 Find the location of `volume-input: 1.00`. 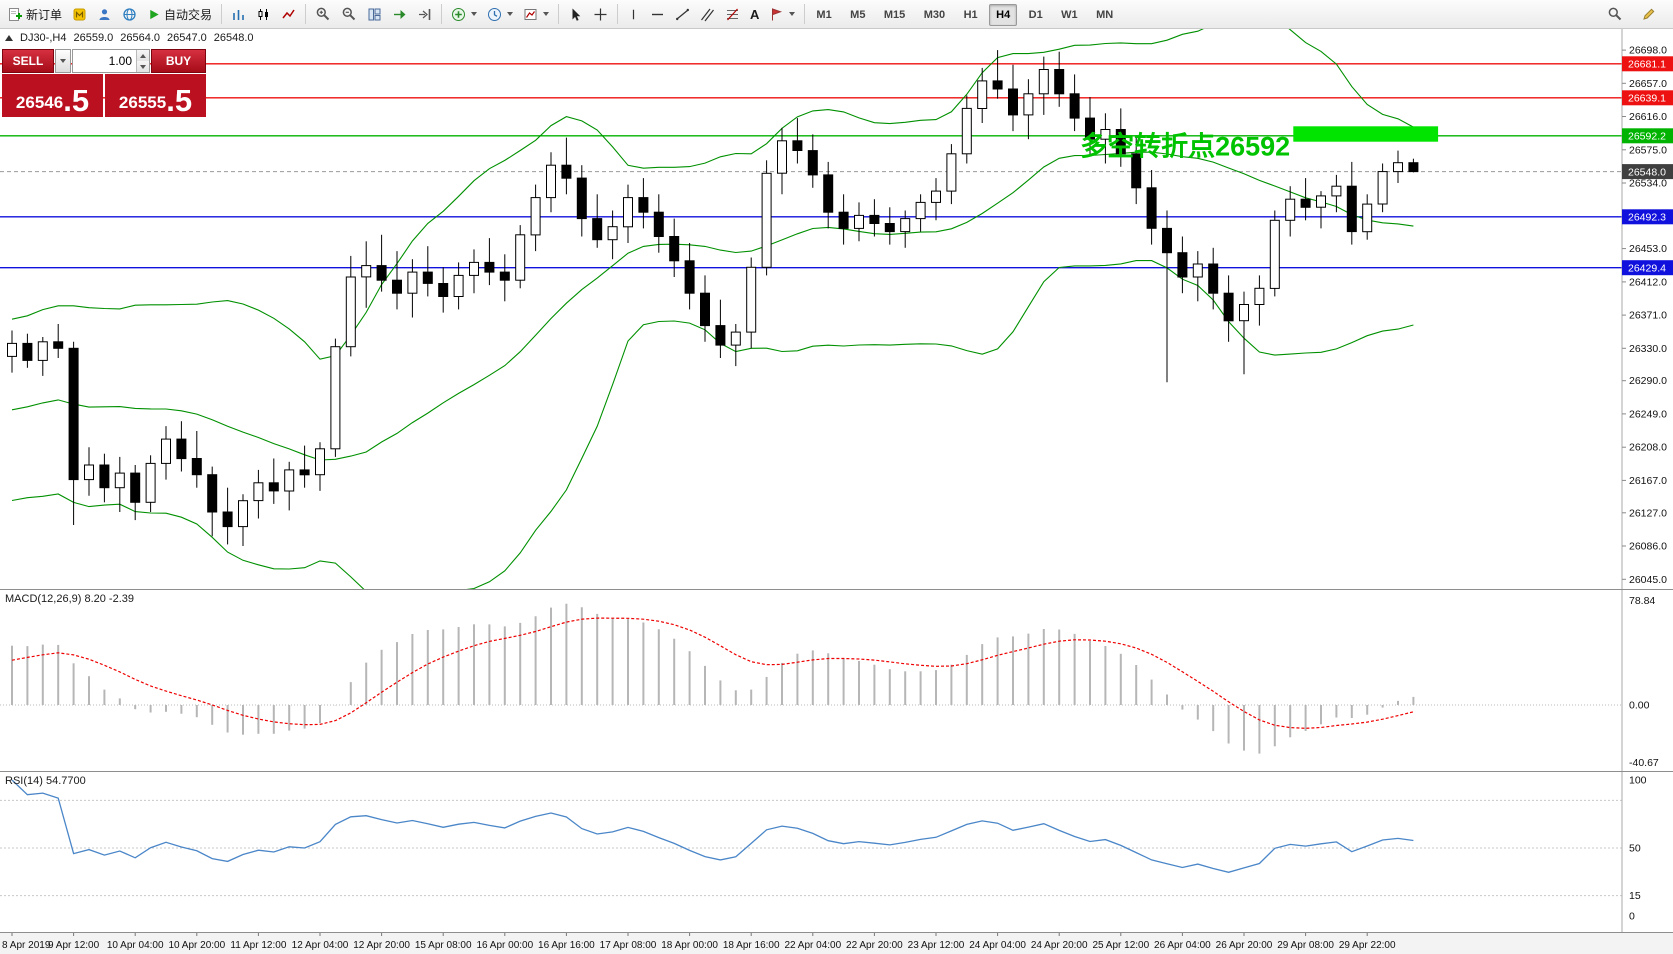

volume-input: 1.00 is located at coordinates (120, 61).